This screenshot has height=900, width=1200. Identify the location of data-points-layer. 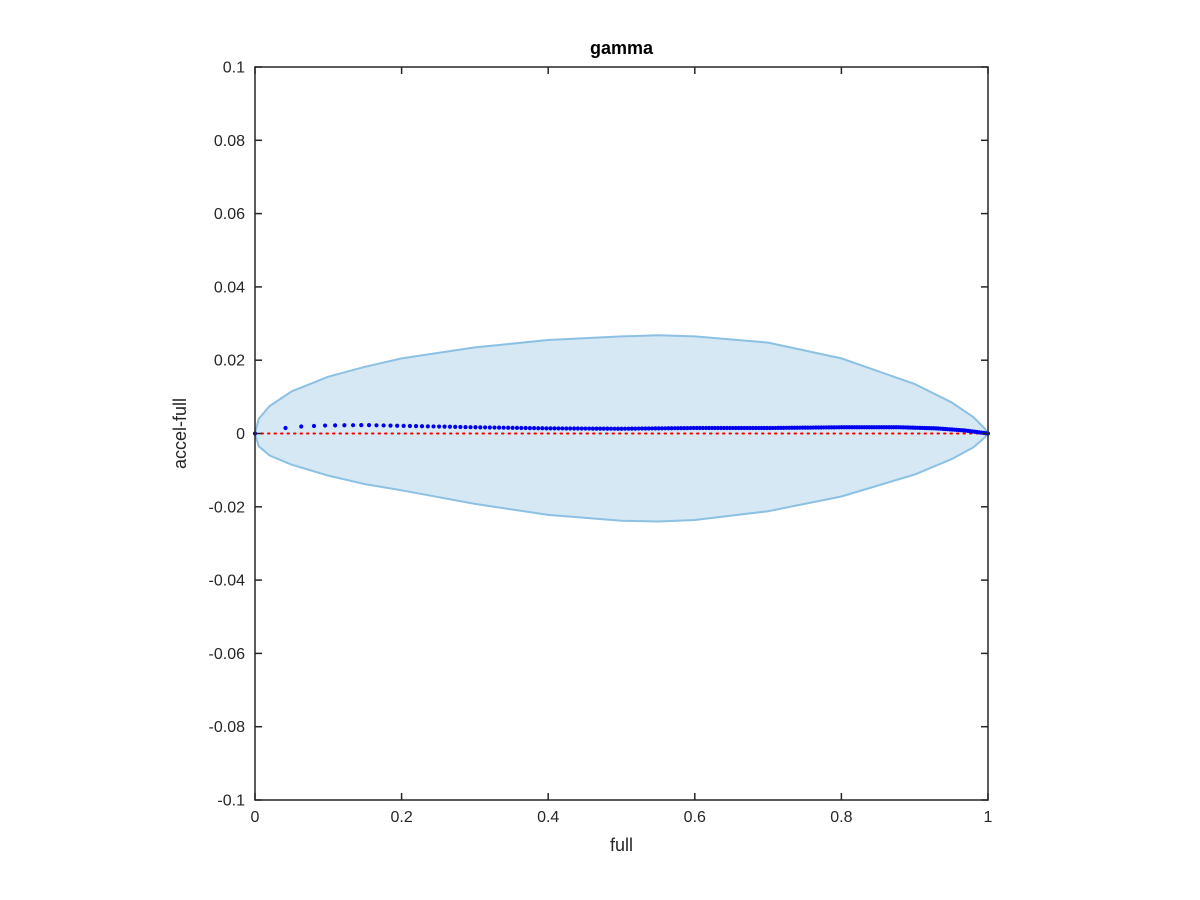
(621, 429).